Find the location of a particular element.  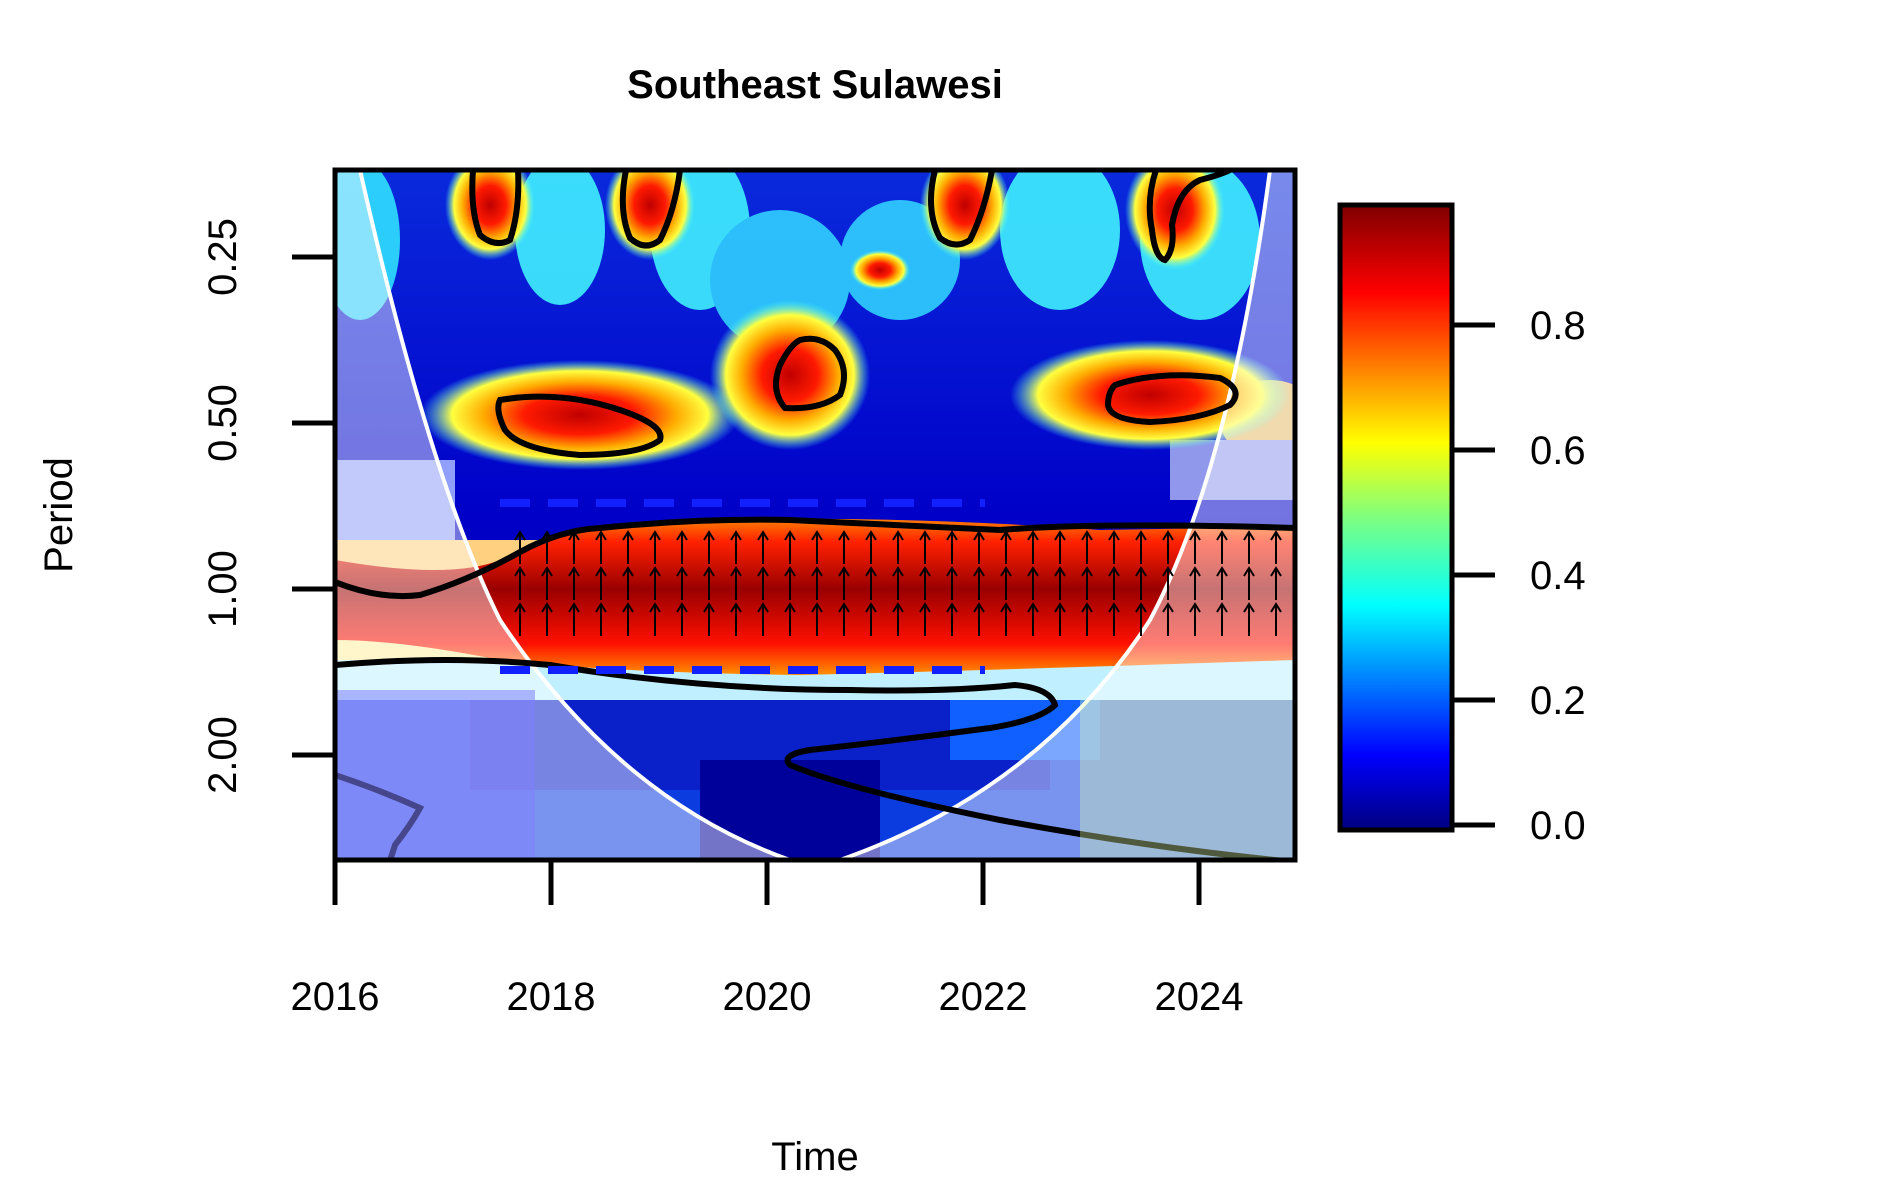

cone-of-influence-right is located at coordinates (1067, 515).